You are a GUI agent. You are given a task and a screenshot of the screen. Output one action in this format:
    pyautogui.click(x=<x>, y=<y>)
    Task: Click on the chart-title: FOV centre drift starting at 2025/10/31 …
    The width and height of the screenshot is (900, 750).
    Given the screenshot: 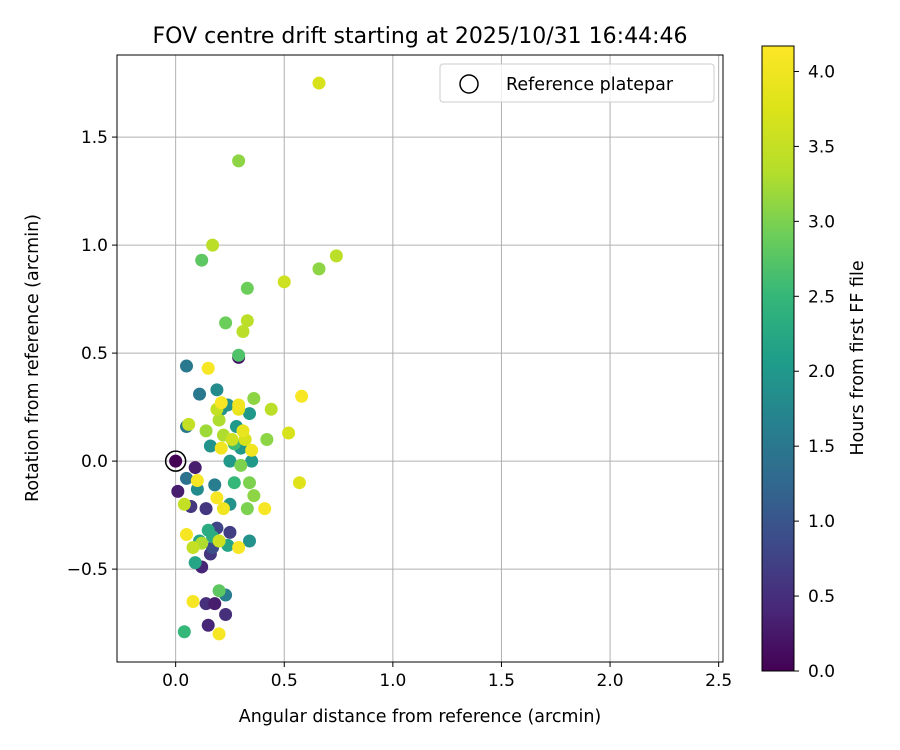 What is the action you would take?
    pyautogui.click(x=420, y=36)
    